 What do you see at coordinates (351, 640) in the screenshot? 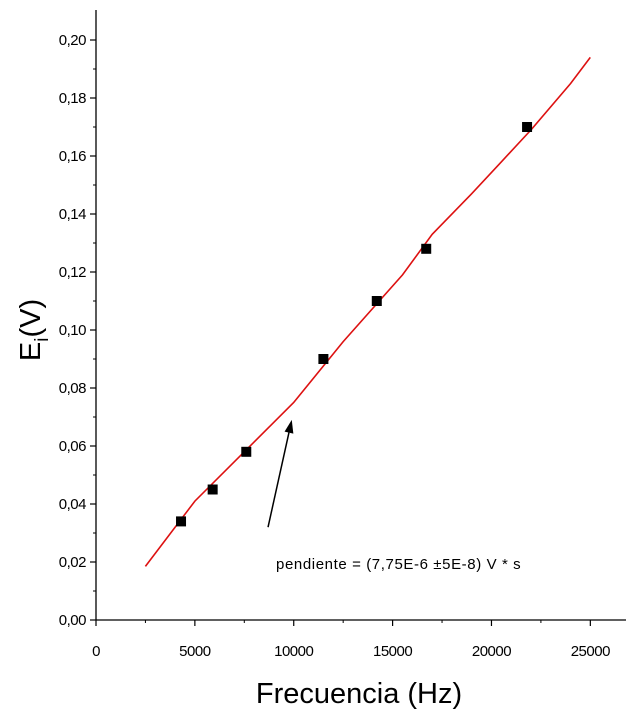
I see `x-ticks: 0 5000 10000 15000 20000 25000` at bounding box center [351, 640].